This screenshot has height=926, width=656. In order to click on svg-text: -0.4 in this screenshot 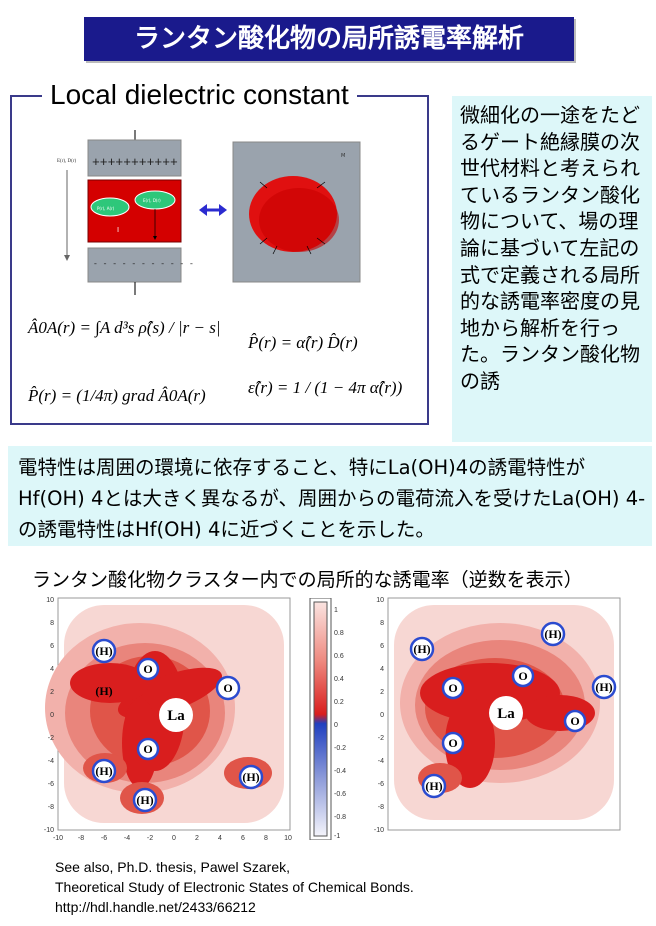, I will do `click(340, 771)`.